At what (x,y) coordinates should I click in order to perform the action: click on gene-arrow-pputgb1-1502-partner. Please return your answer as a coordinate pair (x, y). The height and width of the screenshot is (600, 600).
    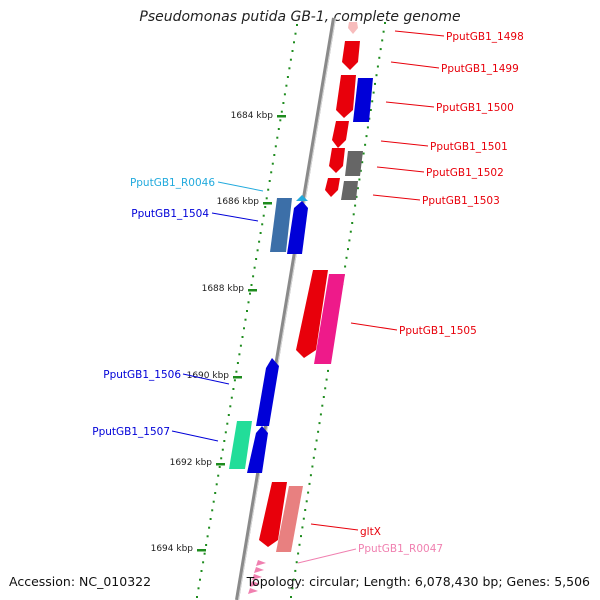
    Looking at the image, I should click on (354, 163).